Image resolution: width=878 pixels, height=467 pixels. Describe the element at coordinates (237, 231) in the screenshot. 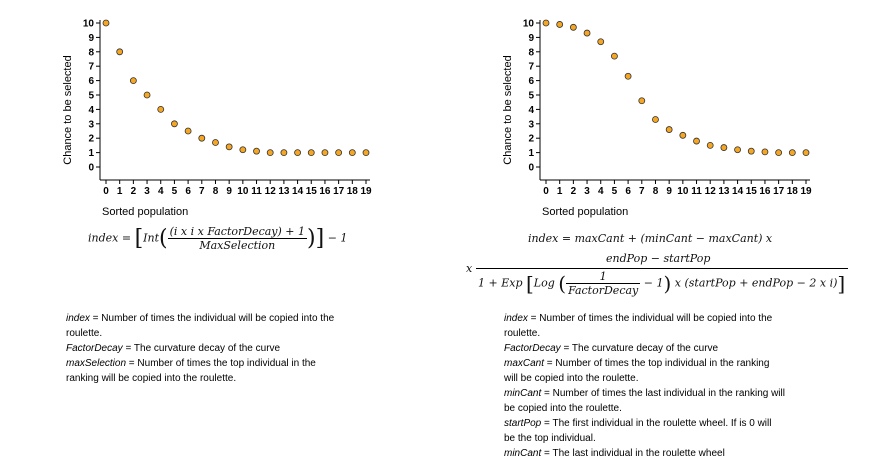

I see `left-formula-numerator: (i x i x FactorDecay) + 1` at that location.